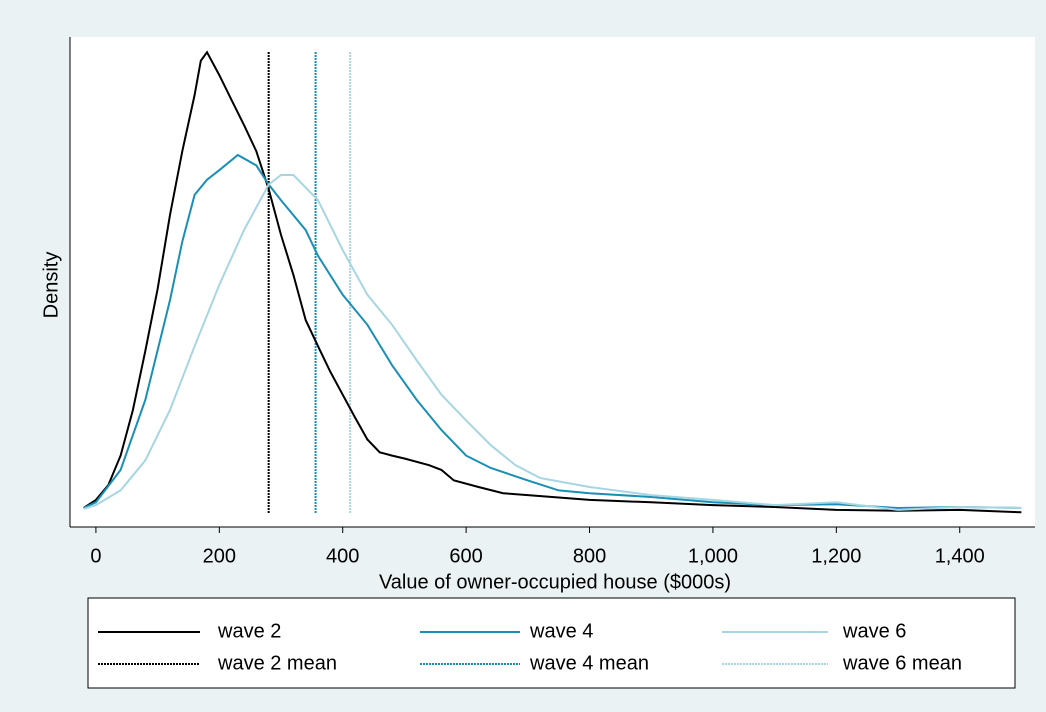  Describe the element at coordinates (95, 556) in the screenshot. I see `x-tick-label: 0` at that location.